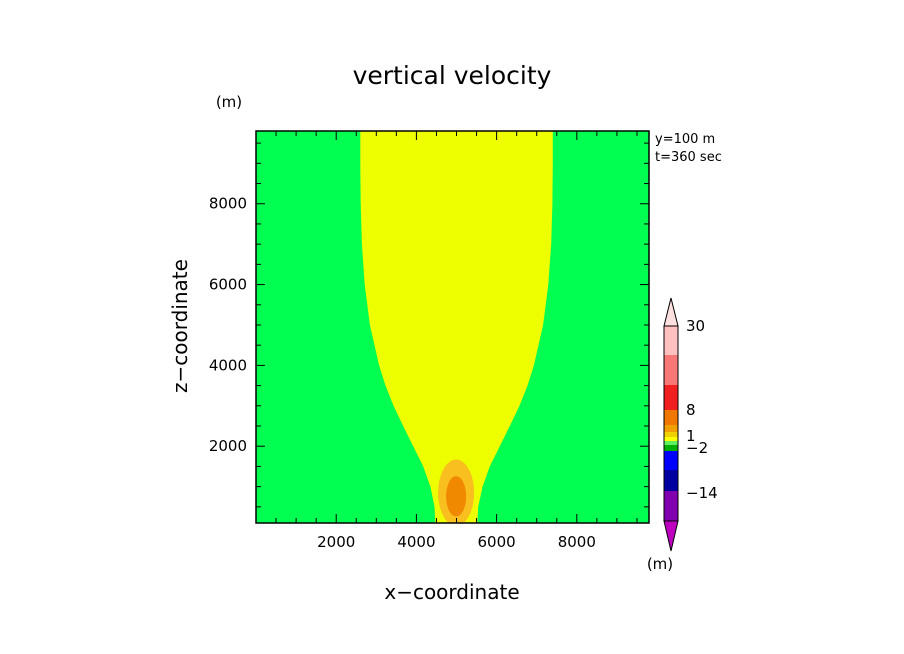 The width and height of the screenshot is (904, 654). Describe the element at coordinates (691, 410) in the screenshot. I see `colorbar-label: 8` at that location.